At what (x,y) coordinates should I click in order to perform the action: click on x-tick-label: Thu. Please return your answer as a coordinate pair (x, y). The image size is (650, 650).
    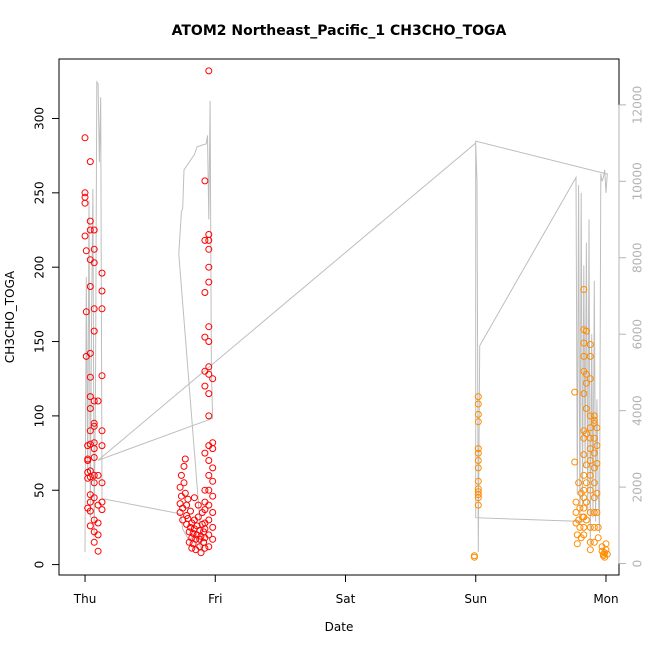
    Looking at the image, I should click on (85, 599).